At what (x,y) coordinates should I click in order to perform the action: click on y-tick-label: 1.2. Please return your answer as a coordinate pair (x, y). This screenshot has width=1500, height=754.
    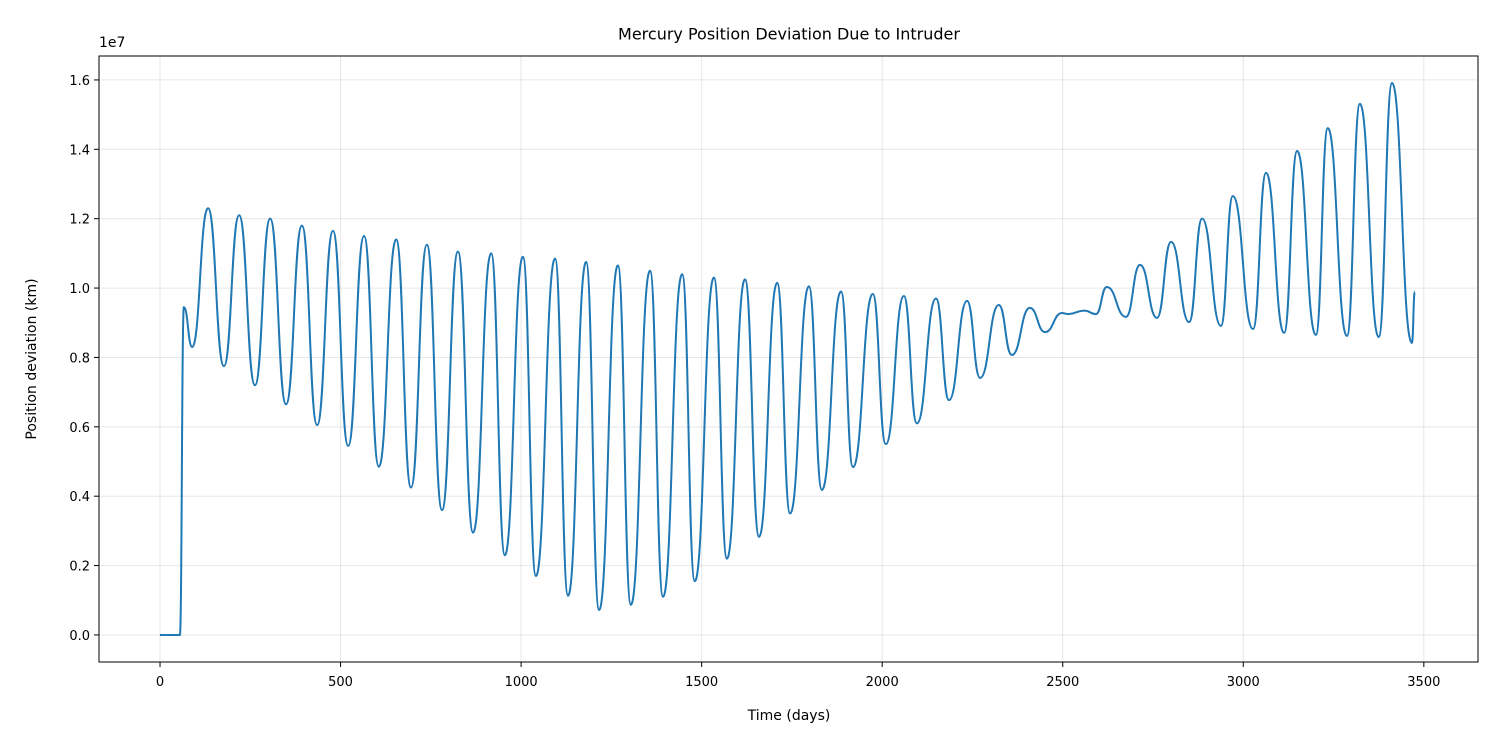
    Looking at the image, I should click on (79, 220).